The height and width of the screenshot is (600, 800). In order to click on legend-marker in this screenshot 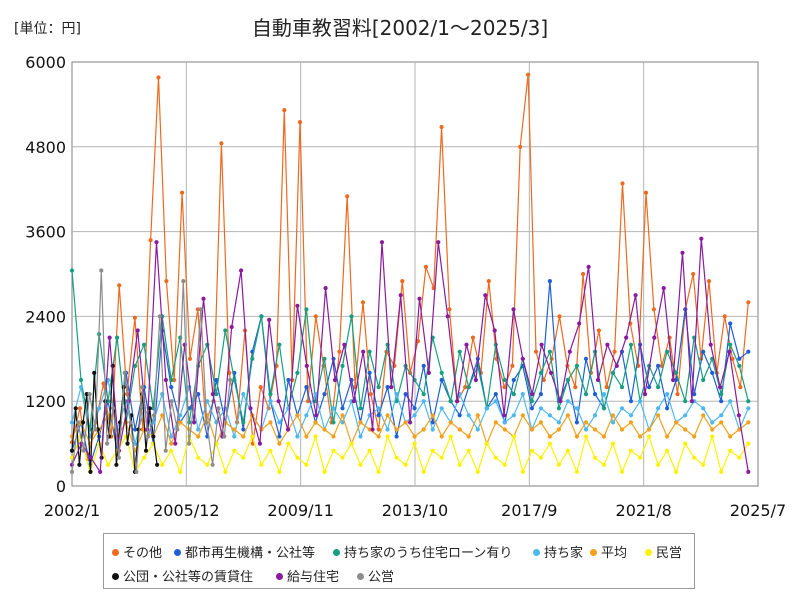, I will do `click(593, 552)`.